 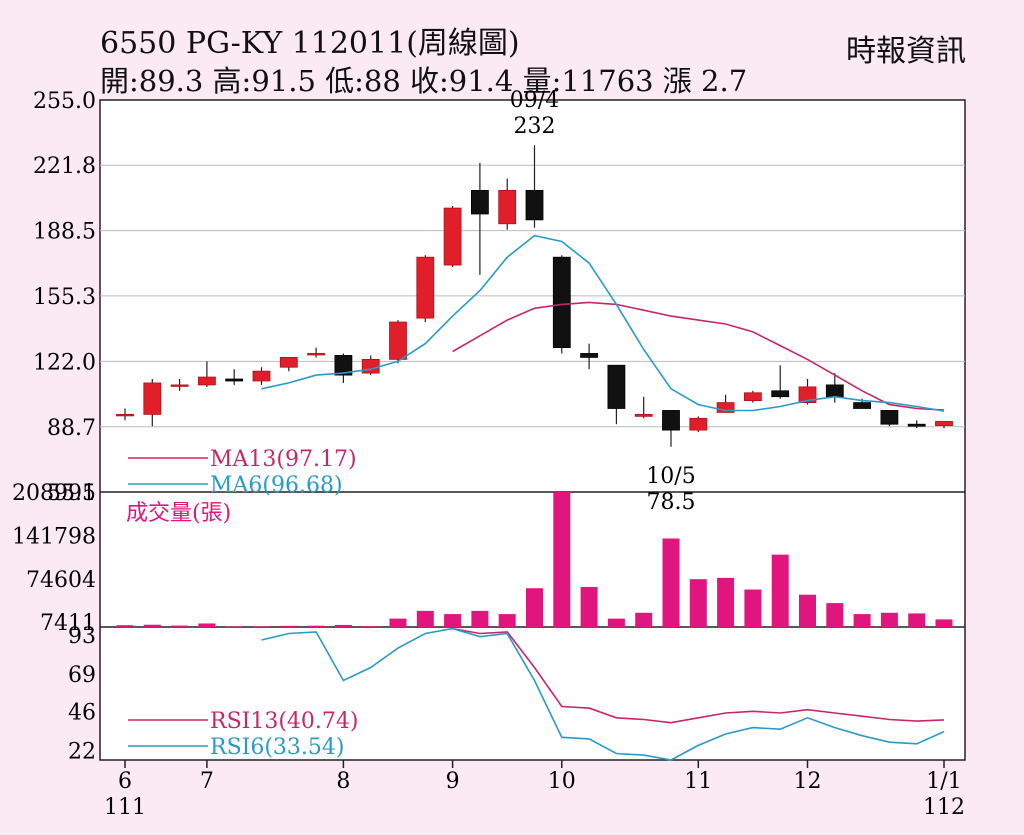 I want to click on ma-legend-label: MA6(96.68), so click(x=276, y=485).